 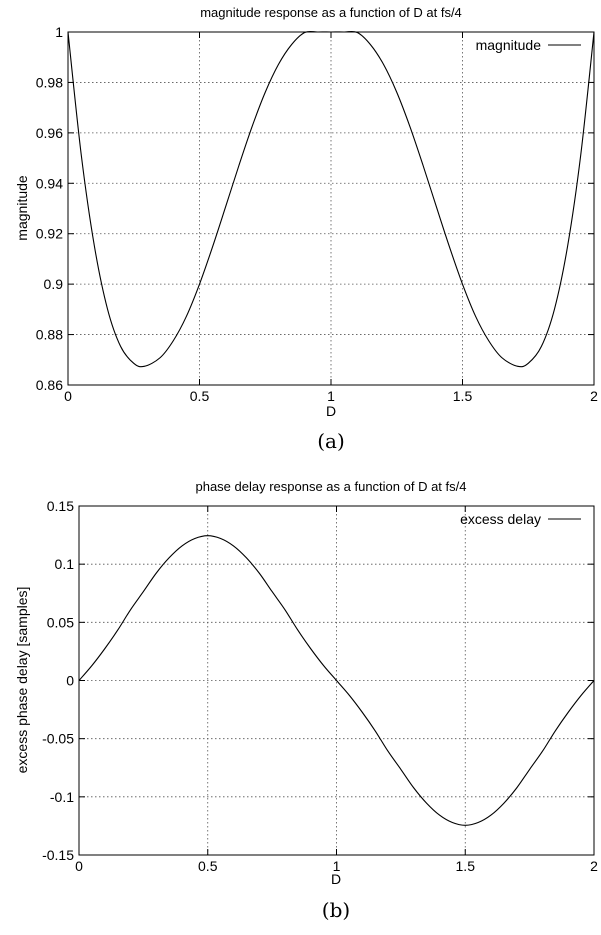 I want to click on chart-a-ytick-label: 0.88, so click(x=49, y=335).